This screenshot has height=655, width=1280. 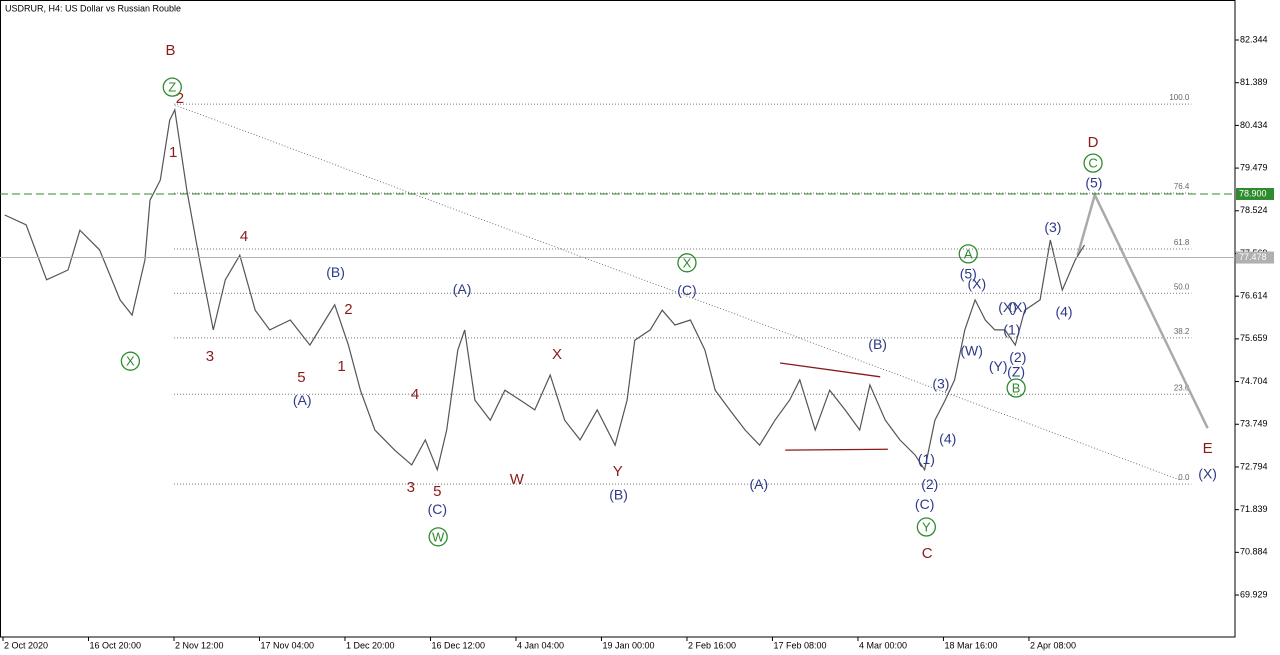 What do you see at coordinates (1254, 125) in the screenshot?
I see `y-tick-label: 80.434` at bounding box center [1254, 125].